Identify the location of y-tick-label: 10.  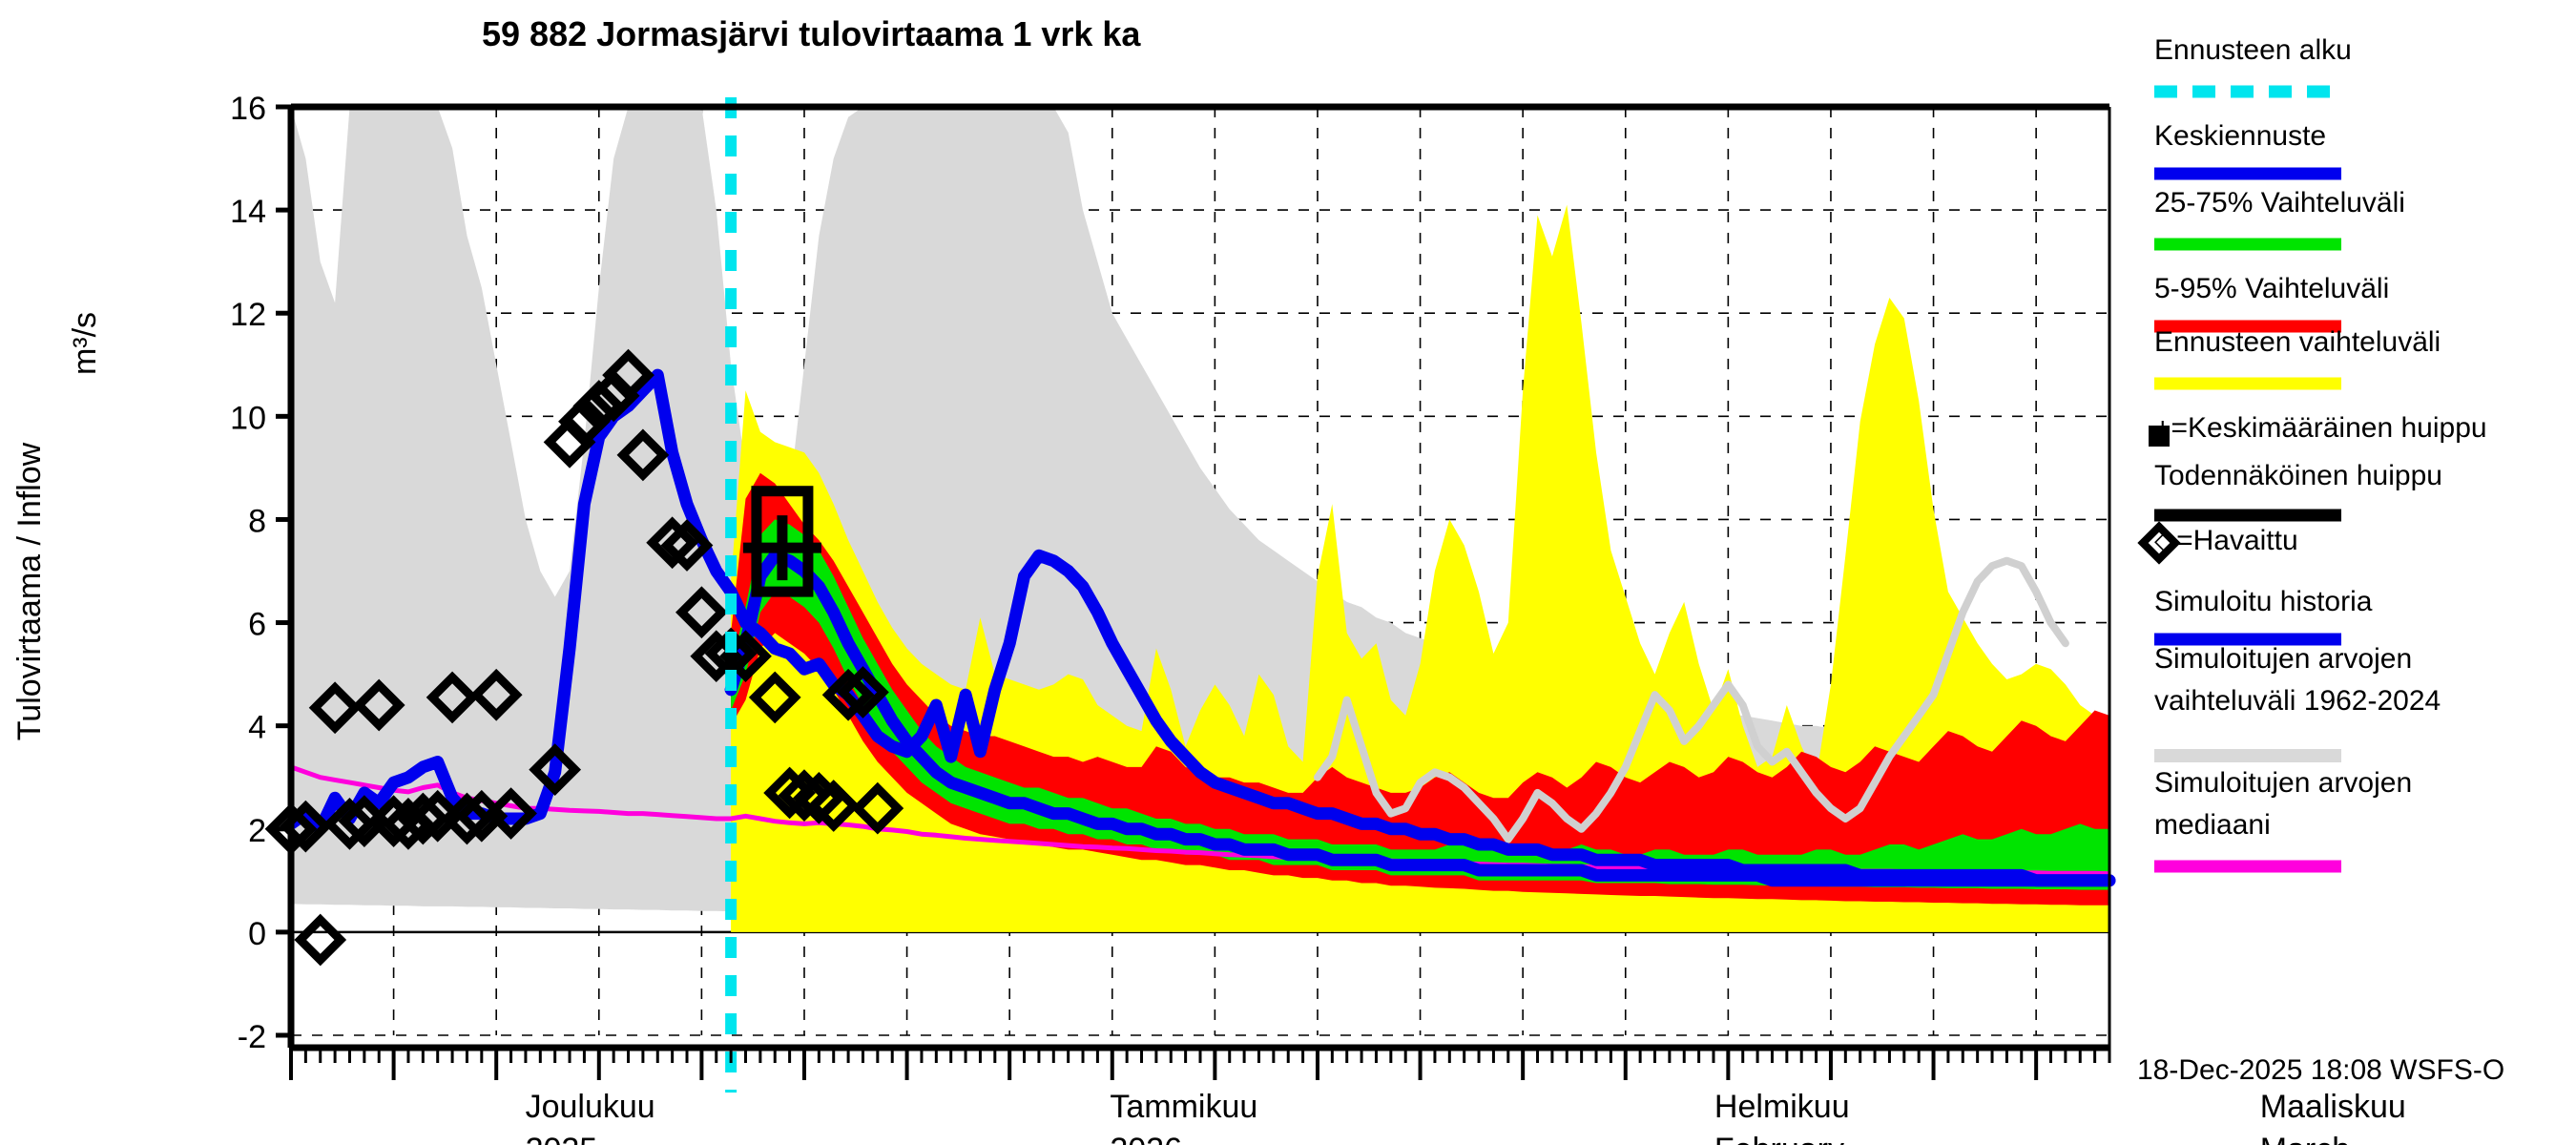
(248, 418).